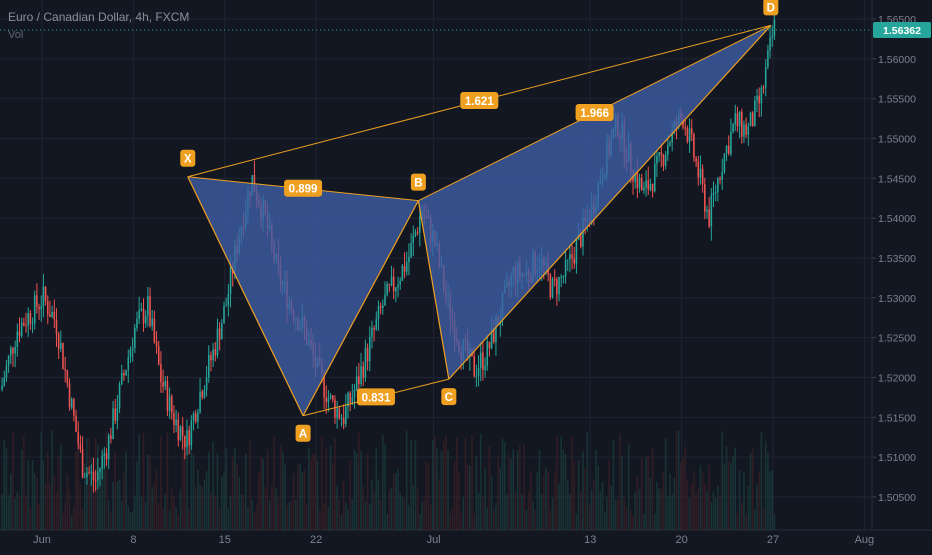  What do you see at coordinates (897, 179) in the screenshot?
I see `y-tick-label: 1.54500` at bounding box center [897, 179].